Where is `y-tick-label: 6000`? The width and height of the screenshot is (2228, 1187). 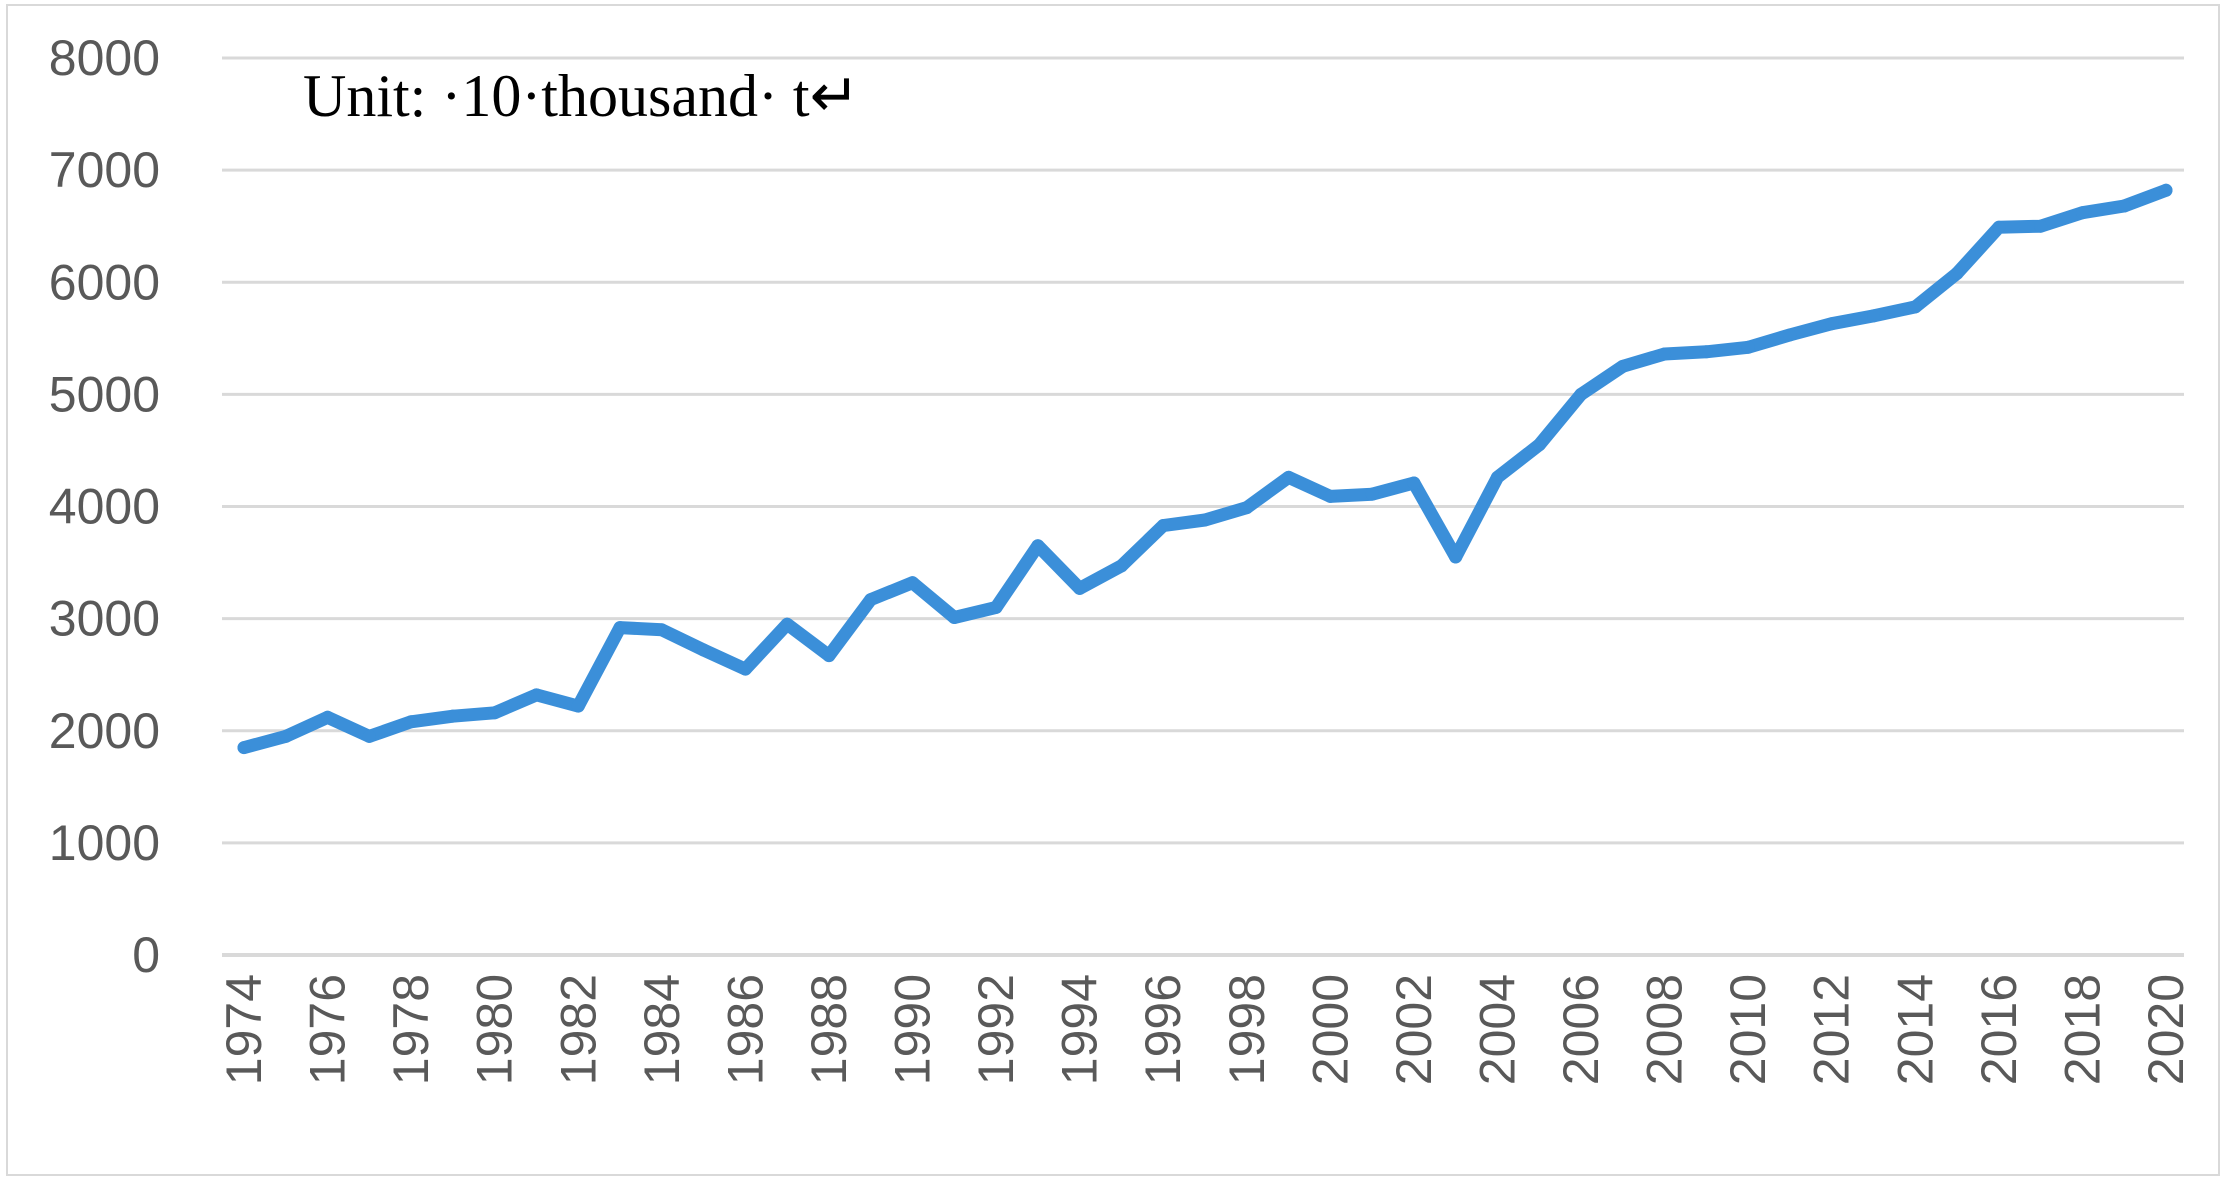 y-tick-label: 6000 is located at coordinates (104, 282).